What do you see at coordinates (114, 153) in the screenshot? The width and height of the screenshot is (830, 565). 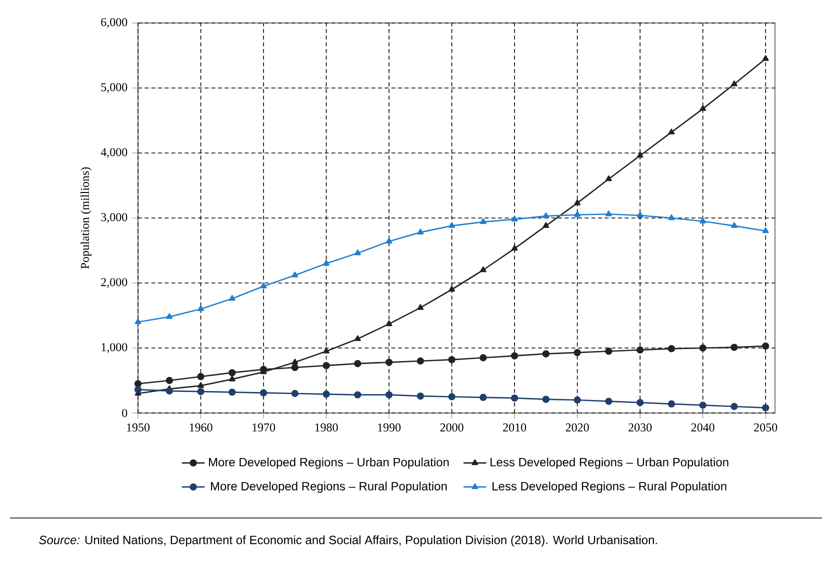 I see `y-tick-label: 4,000` at bounding box center [114, 153].